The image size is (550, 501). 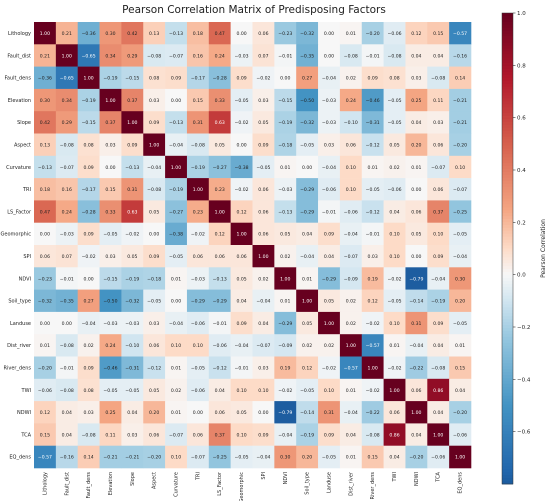 I want to click on cell-value-label: 0.37, so click(x=220, y=435).